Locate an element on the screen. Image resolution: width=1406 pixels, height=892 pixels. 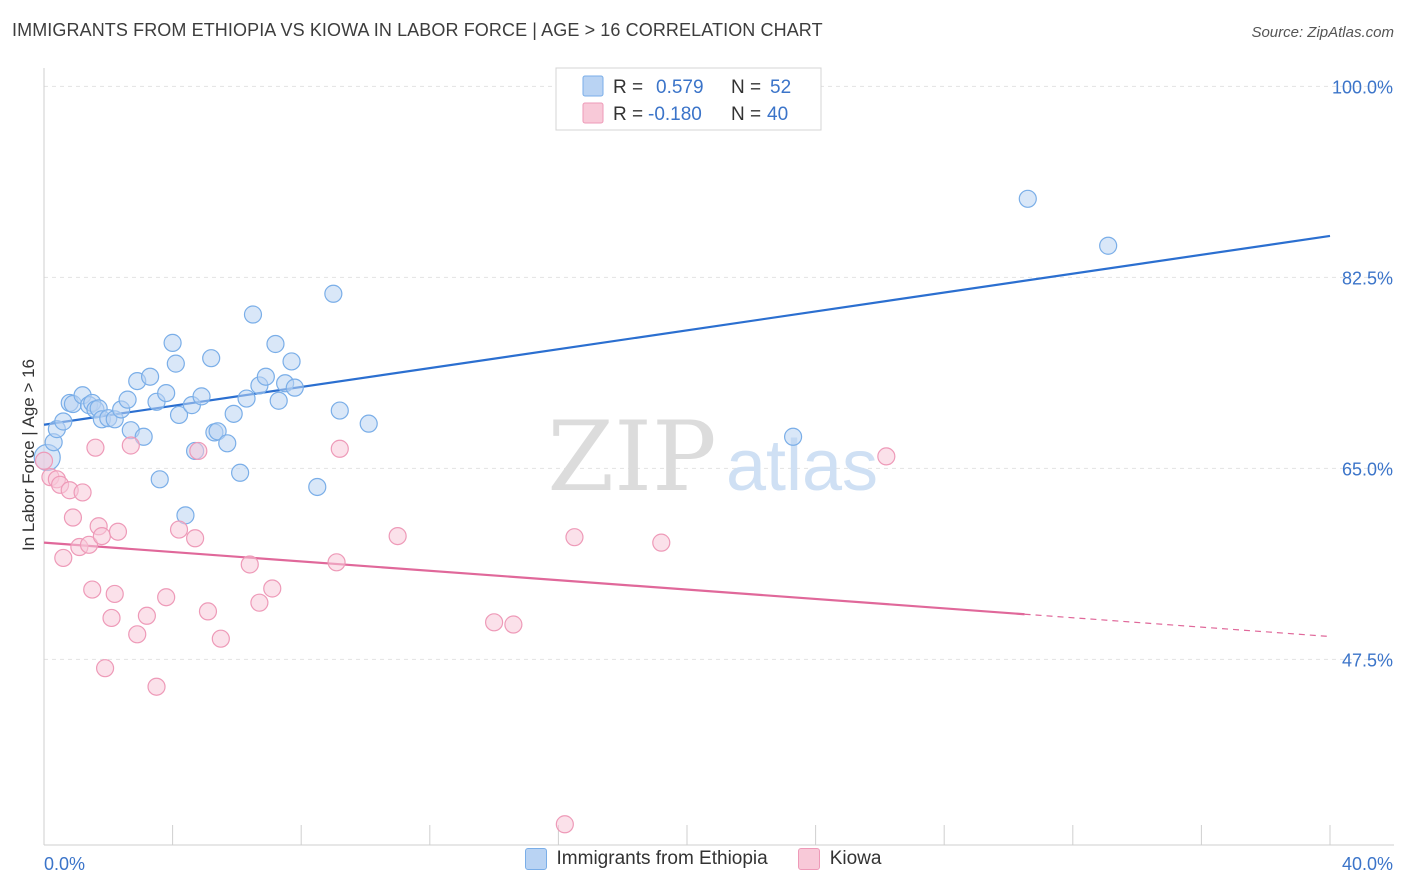
x-tick-label: 40.0% is located at coordinates (1367, 864).